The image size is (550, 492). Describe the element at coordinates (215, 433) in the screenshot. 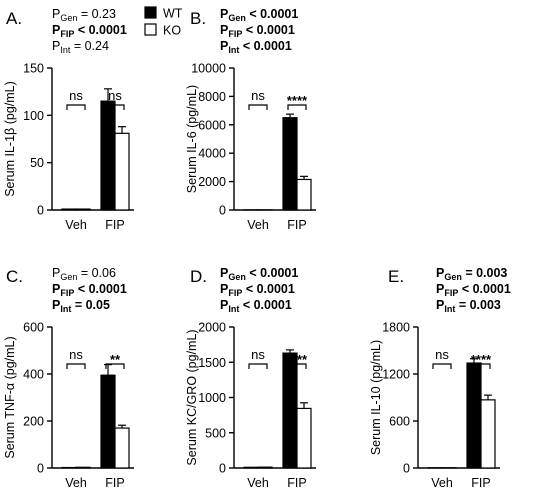

I see `y-tick-label: 500` at that location.